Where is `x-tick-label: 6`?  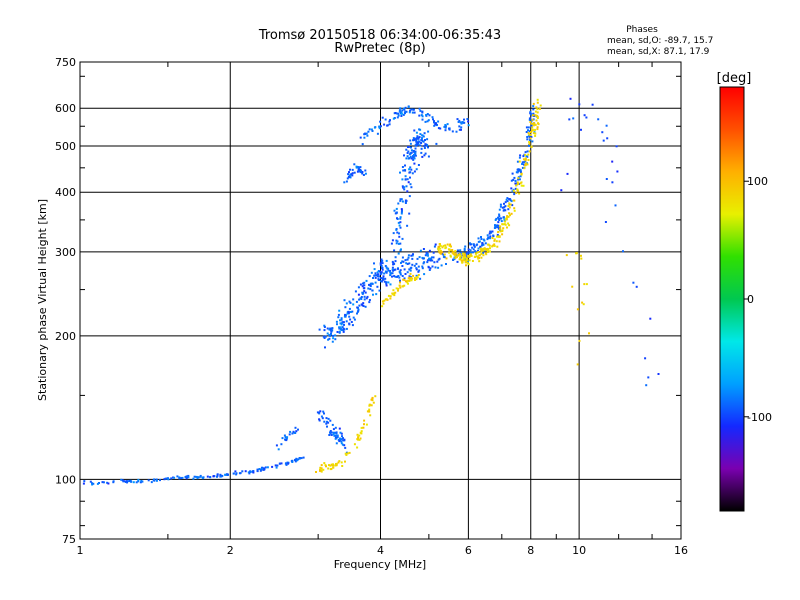
x-tick-label: 6 is located at coordinates (468, 550).